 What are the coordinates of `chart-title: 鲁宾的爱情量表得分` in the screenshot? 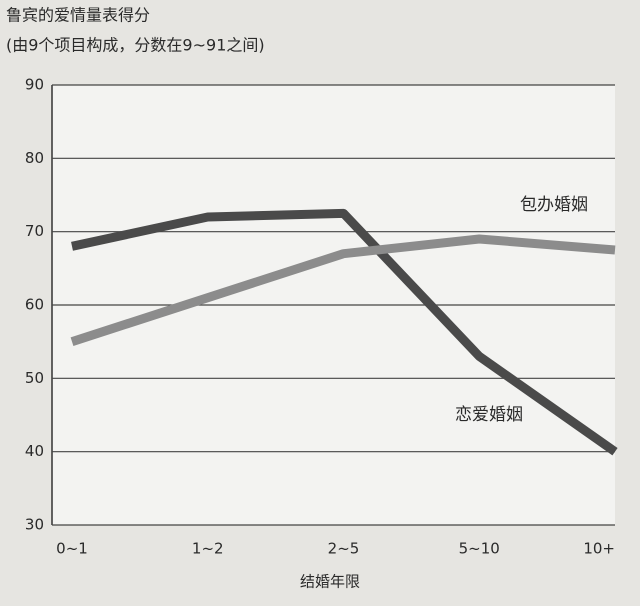 It's located at (78, 15).